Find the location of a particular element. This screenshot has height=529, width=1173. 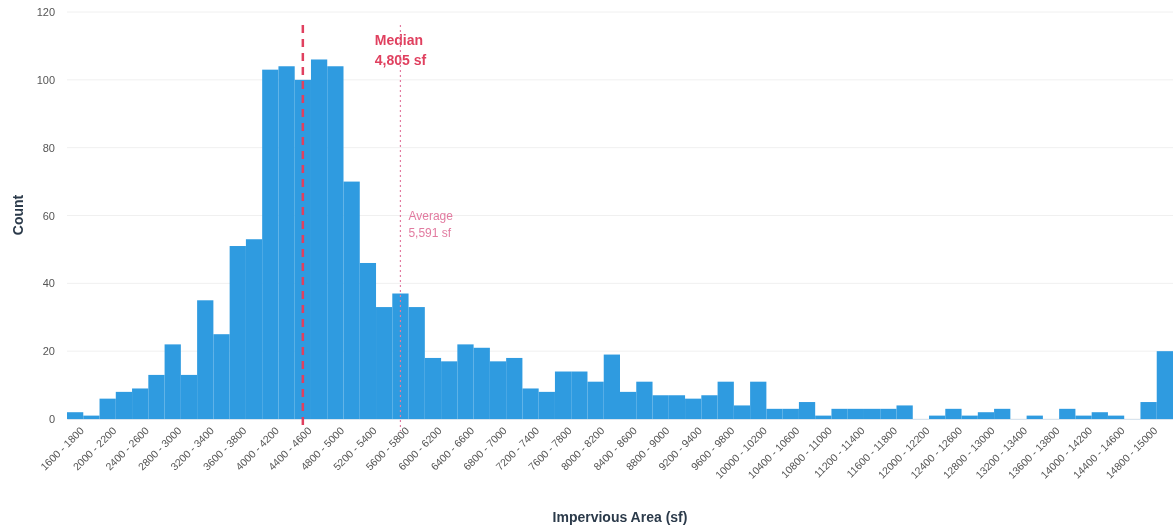

ref-line-label: Average 5,591 sf is located at coordinates (431, 224).